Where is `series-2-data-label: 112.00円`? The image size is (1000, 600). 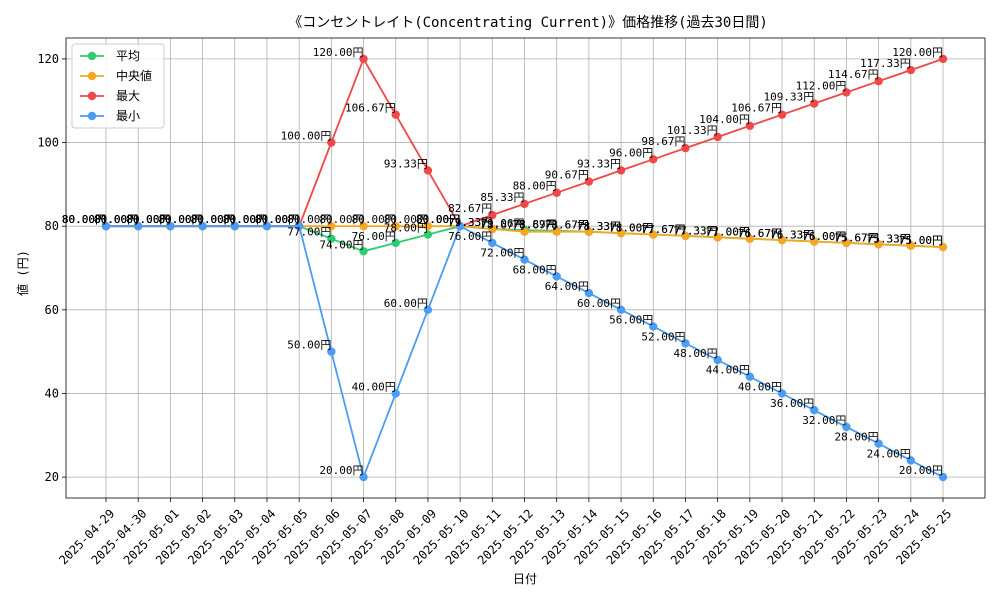
series-2-data-label: 112.00円 is located at coordinates (821, 85).